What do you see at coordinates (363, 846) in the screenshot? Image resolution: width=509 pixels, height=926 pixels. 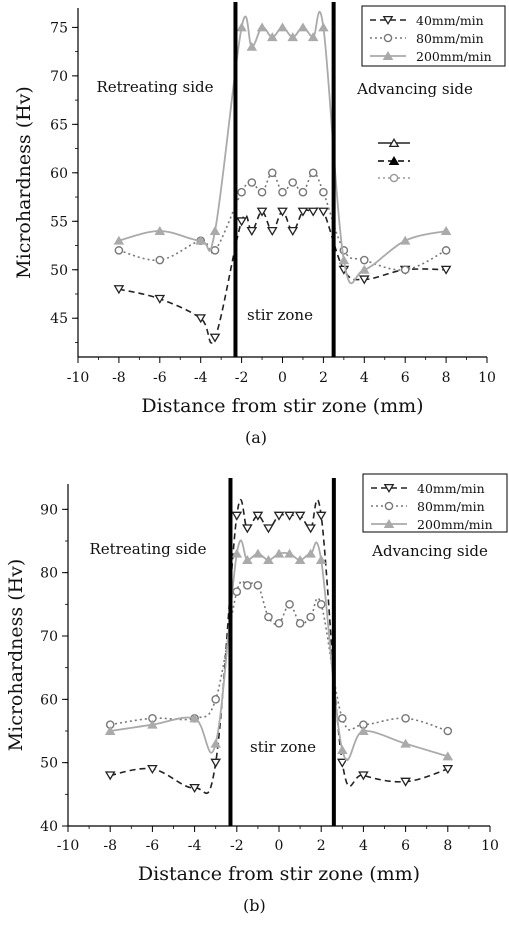 I see `x-tick-label: 4` at bounding box center [363, 846].